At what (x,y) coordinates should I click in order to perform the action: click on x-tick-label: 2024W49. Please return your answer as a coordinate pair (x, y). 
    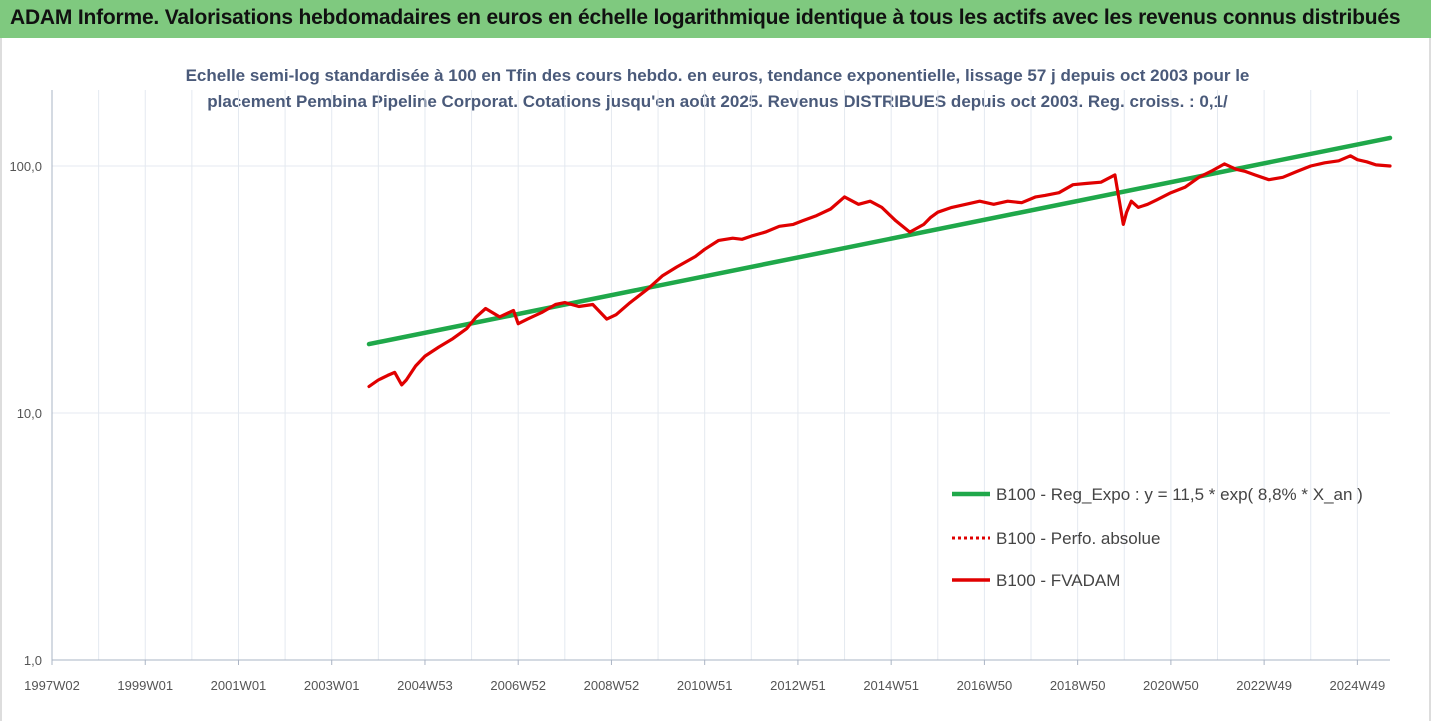
    Looking at the image, I should click on (1358, 685).